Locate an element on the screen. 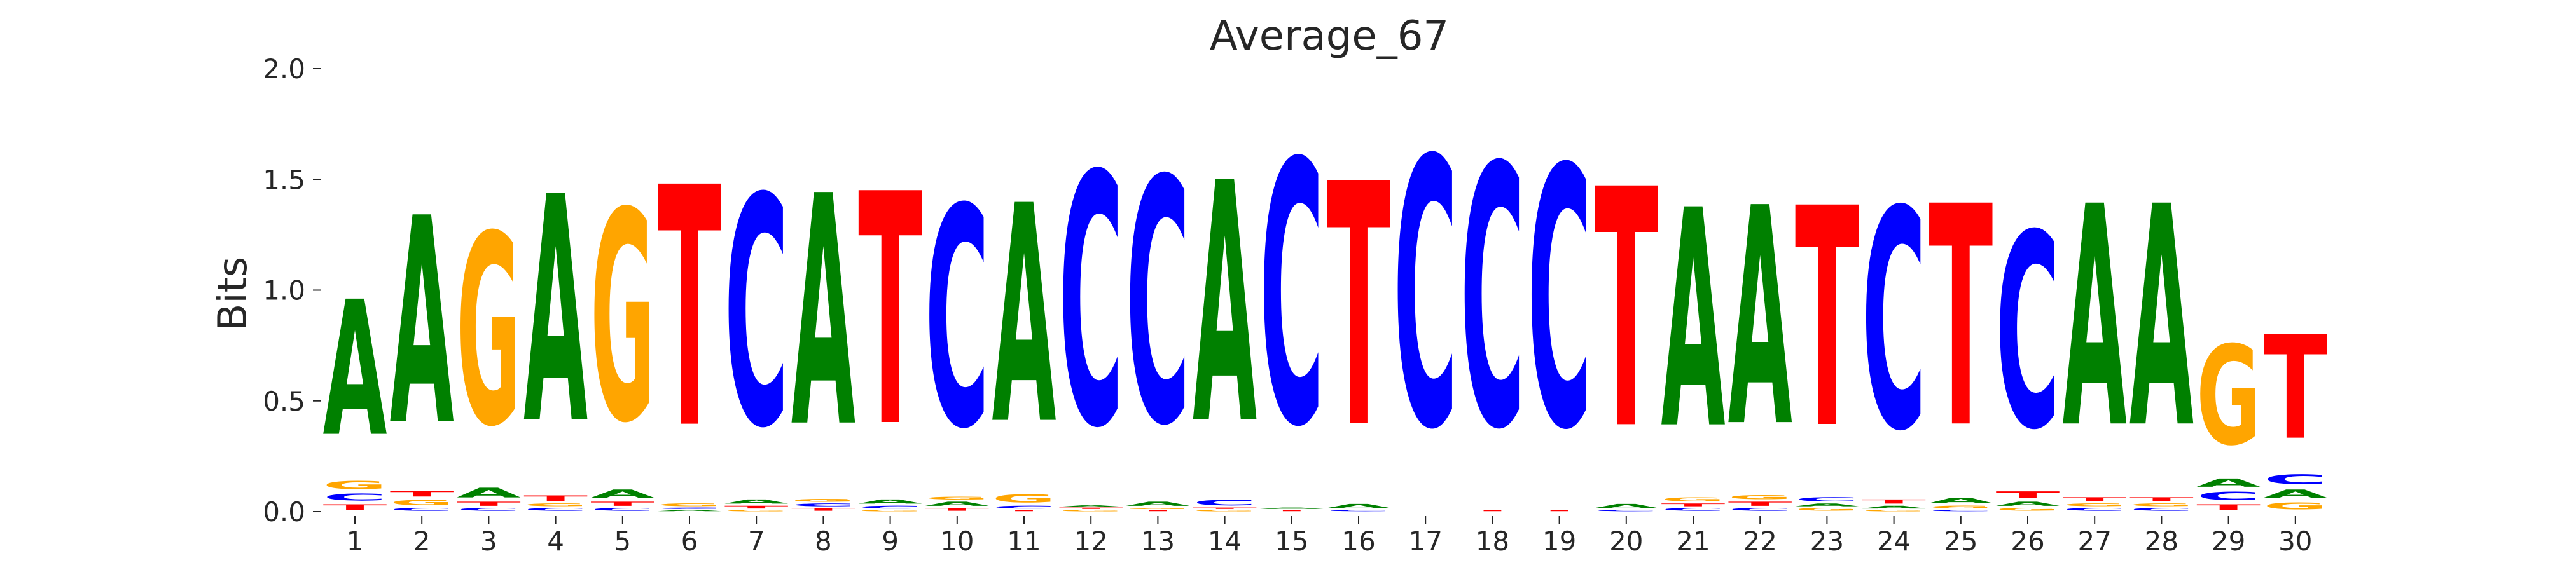 The width and height of the screenshot is (2576, 572). y-tick-label: 2.0 is located at coordinates (284, 69).